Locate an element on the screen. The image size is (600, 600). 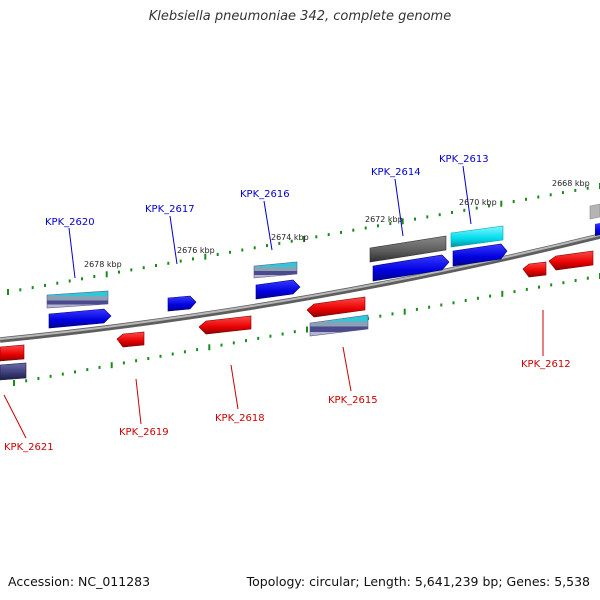
kbp-label-2674: 2674 kbp is located at coordinates (290, 237).